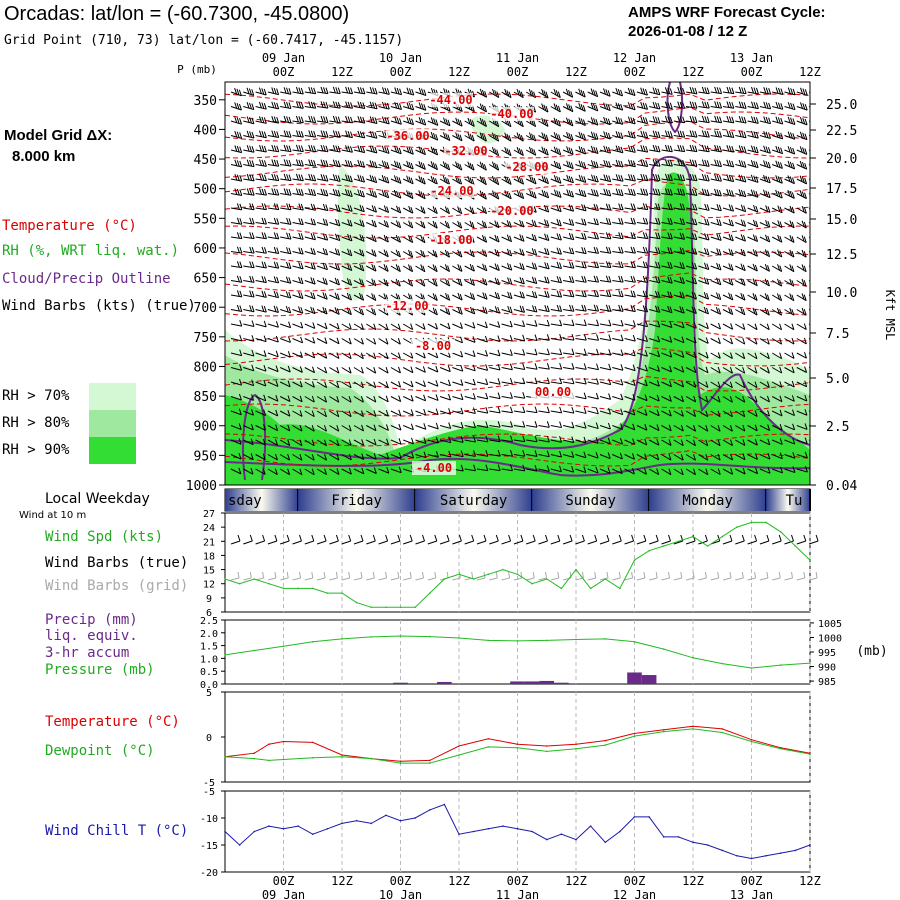  What do you see at coordinates (517, 115) in the screenshot?
I see `isotherm` at bounding box center [517, 115].